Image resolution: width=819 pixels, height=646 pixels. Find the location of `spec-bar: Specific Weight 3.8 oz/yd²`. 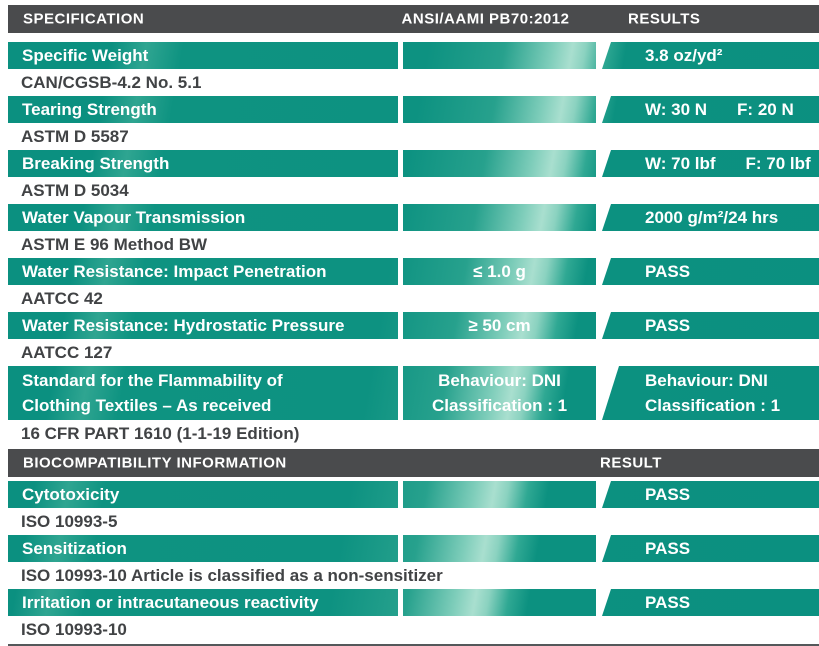

spec-bar: Specific Weight 3.8 oz/yd² is located at coordinates (413, 55).